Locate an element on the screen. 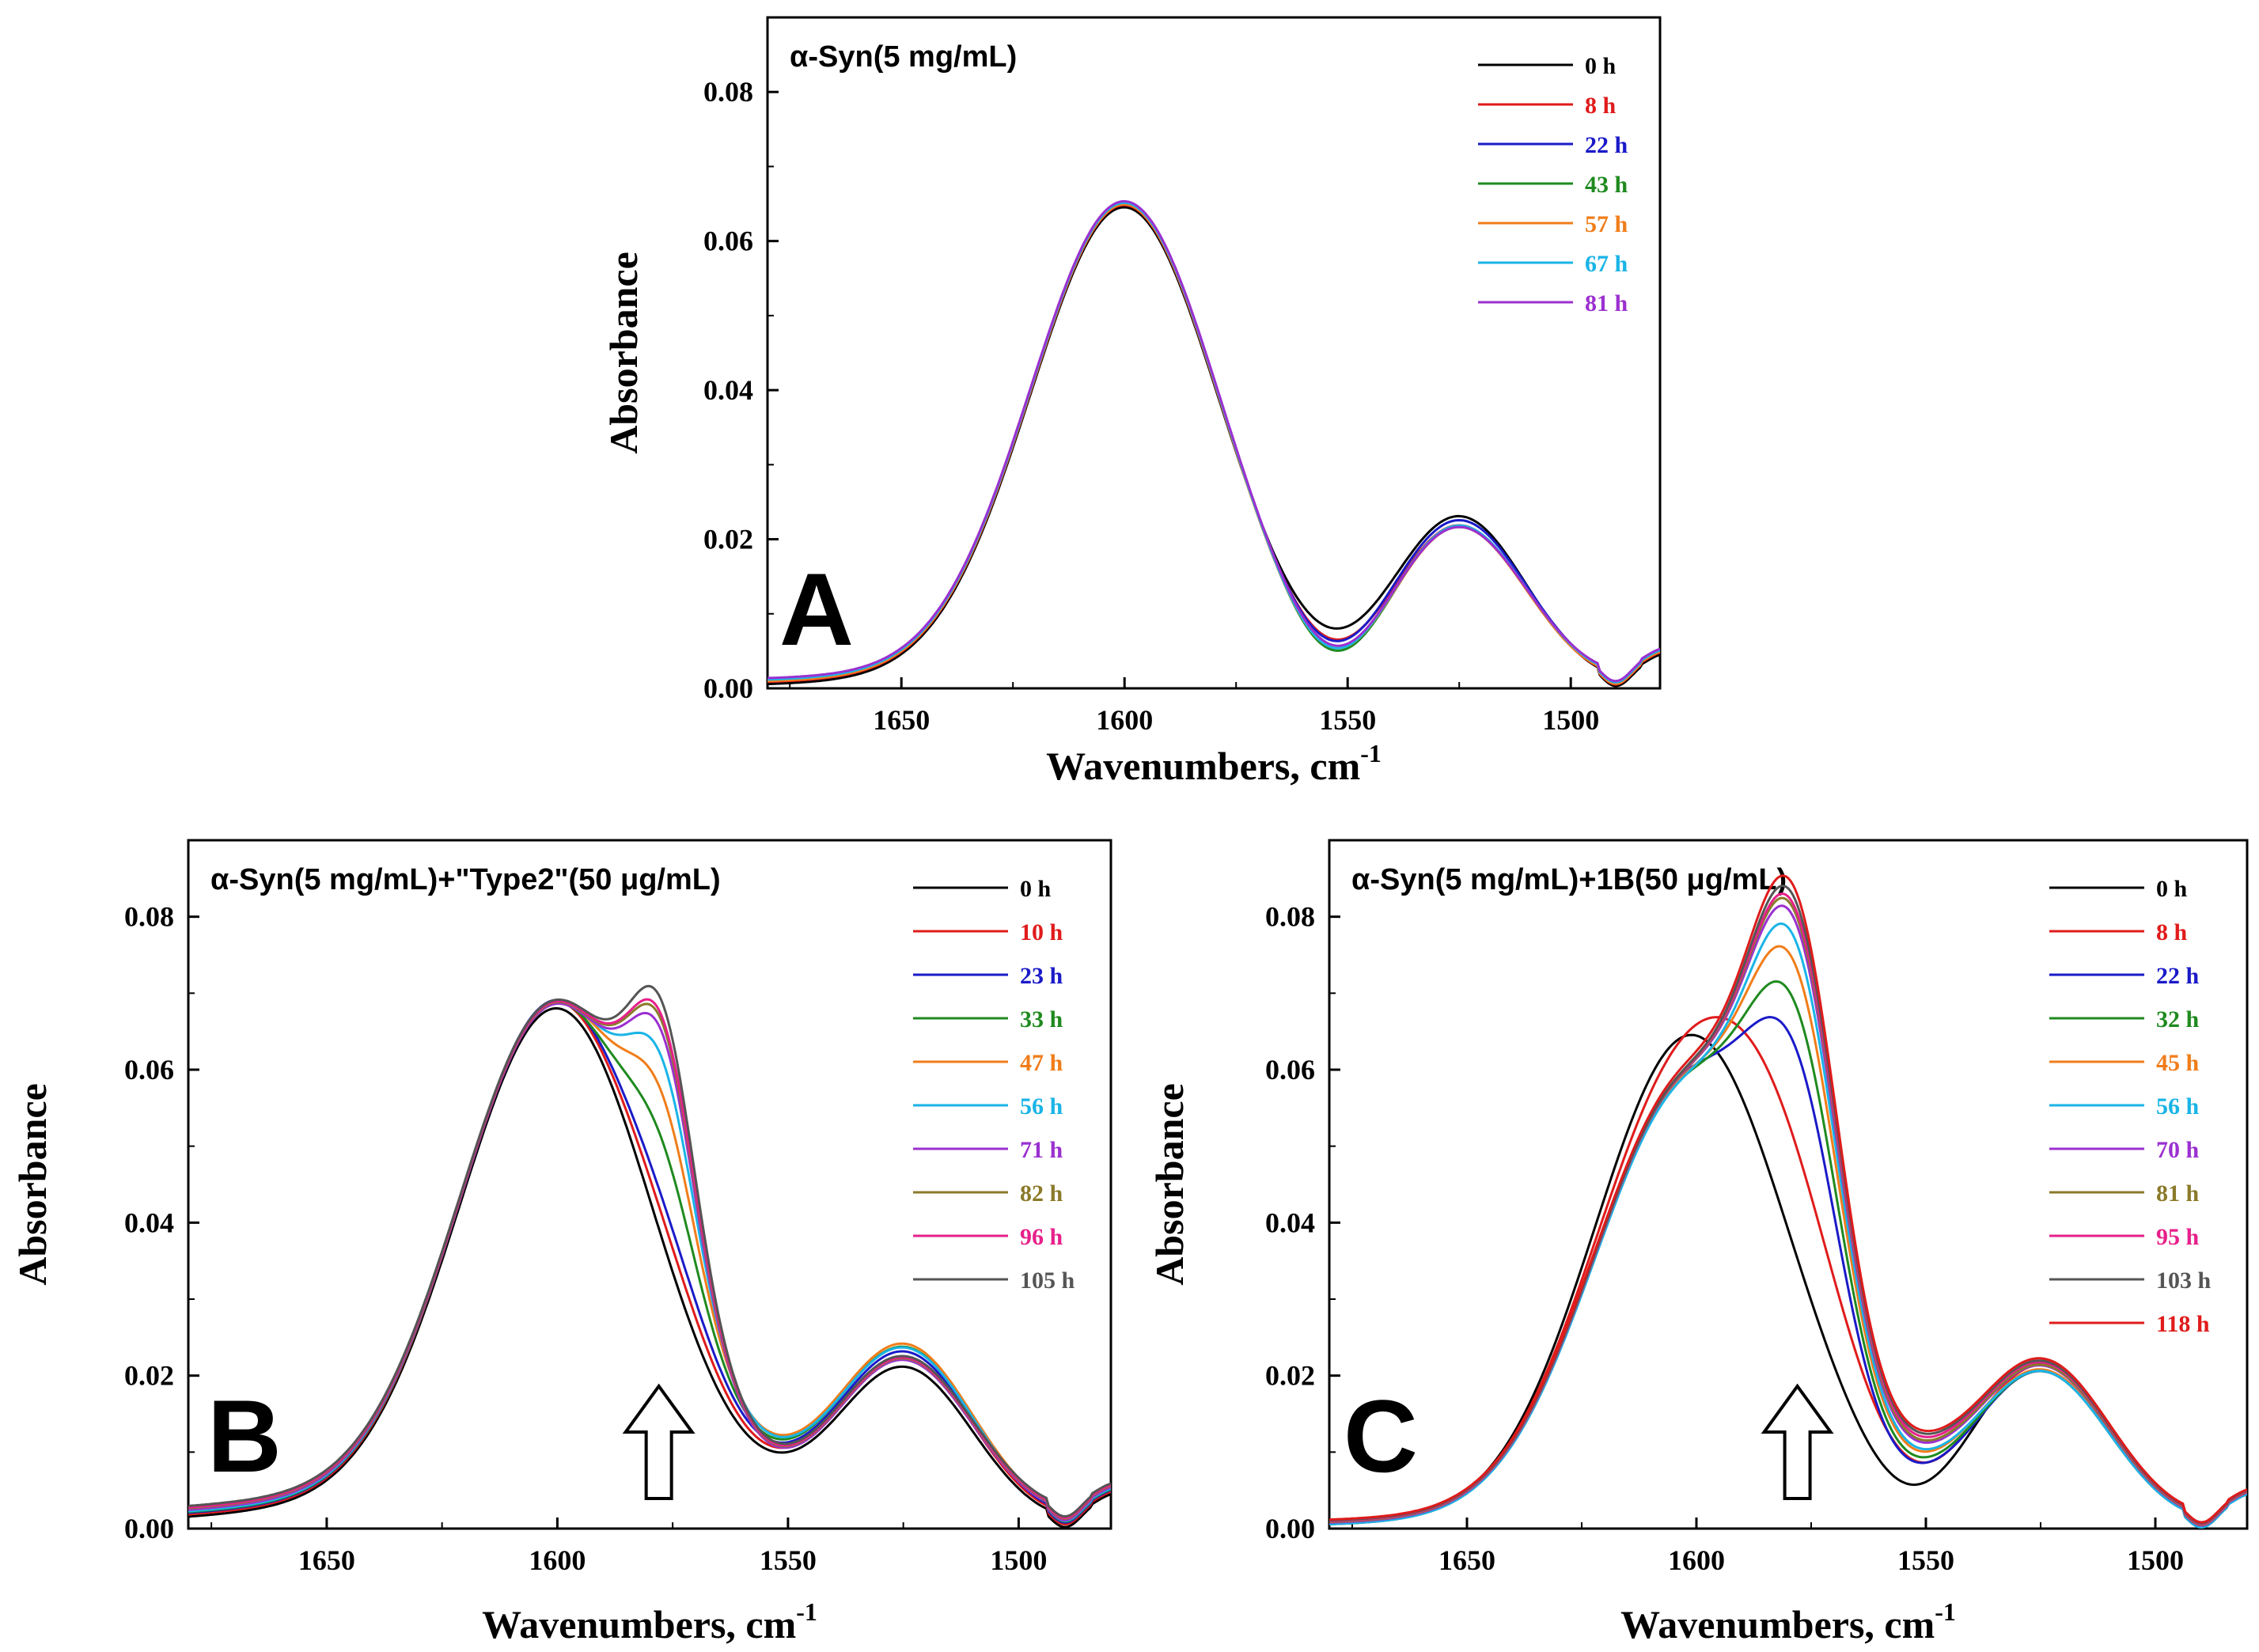  legend-label: 67 h is located at coordinates (1606, 264).